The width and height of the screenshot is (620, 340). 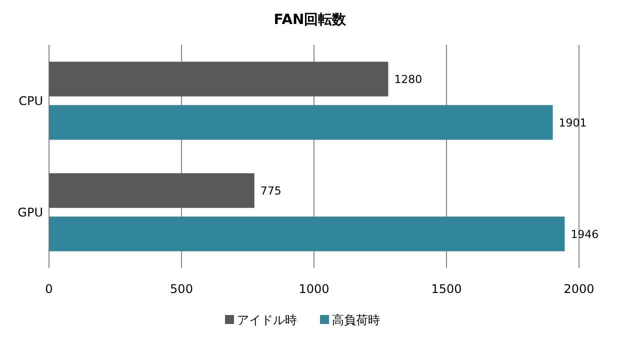 What do you see at coordinates (446, 289) in the screenshot?
I see `x-tick-label: 1500` at bounding box center [446, 289].